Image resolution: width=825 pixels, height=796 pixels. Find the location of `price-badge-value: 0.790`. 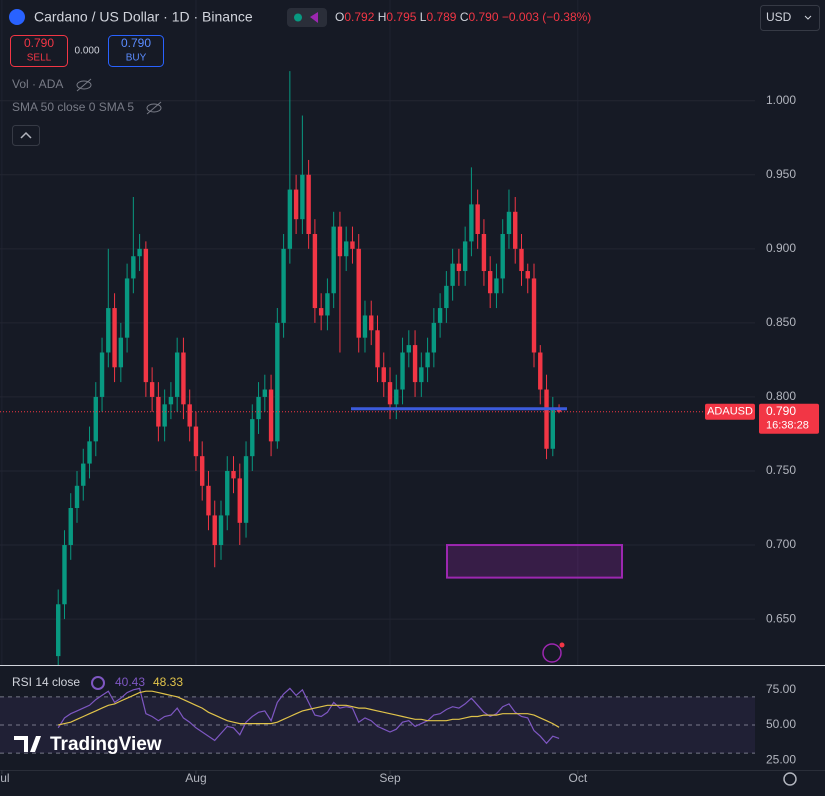

price-badge-value: 0.790 is located at coordinates (781, 411).